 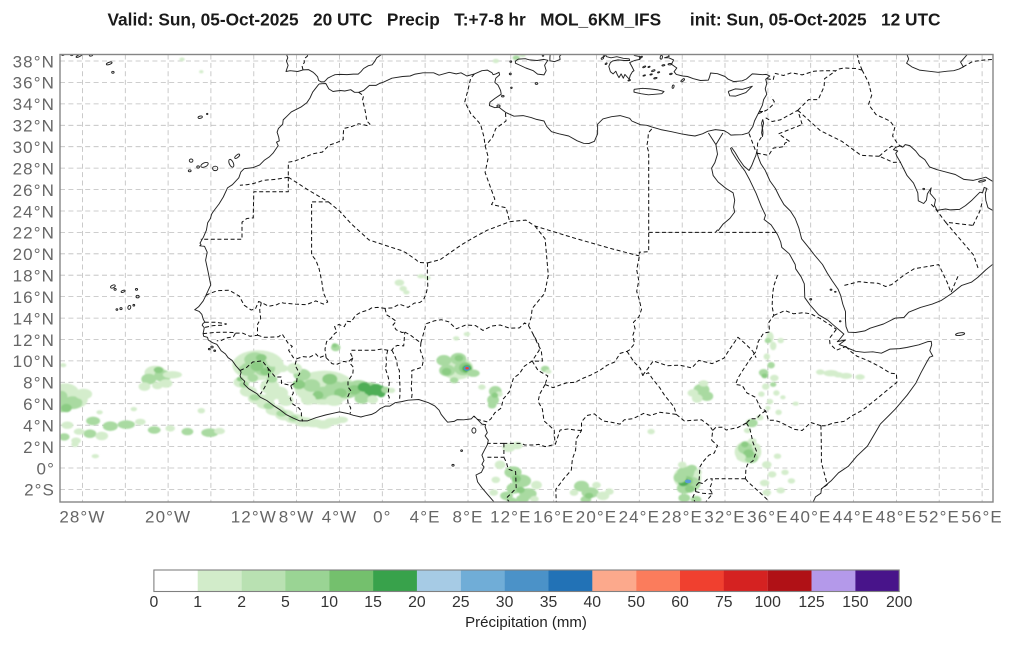 What do you see at coordinates (340, 517) in the screenshot?
I see `svg-text: 4°W` at bounding box center [340, 517].